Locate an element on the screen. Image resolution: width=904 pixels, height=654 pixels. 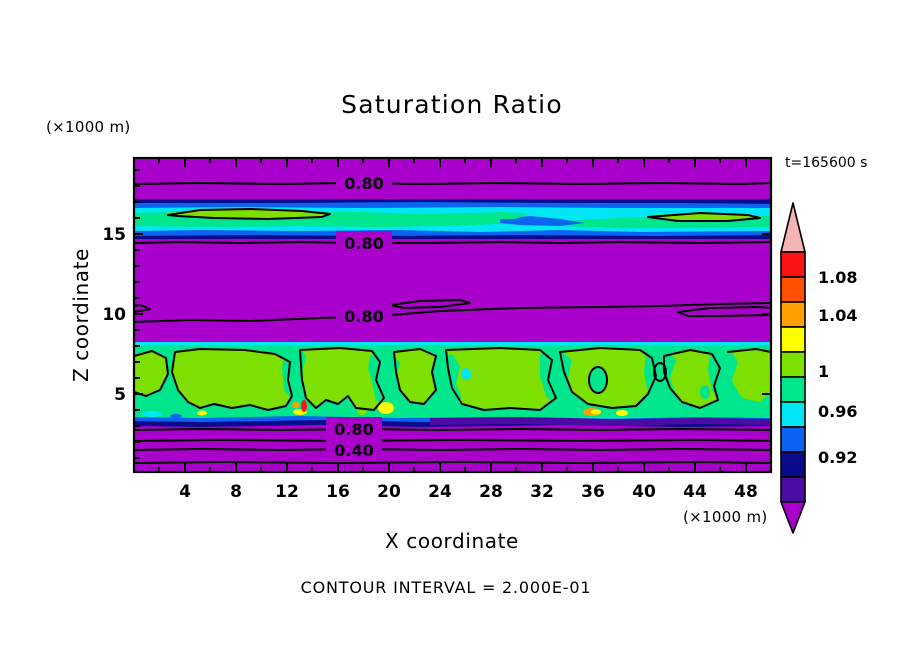
x-tick-label-6: 28 is located at coordinates (491, 492).